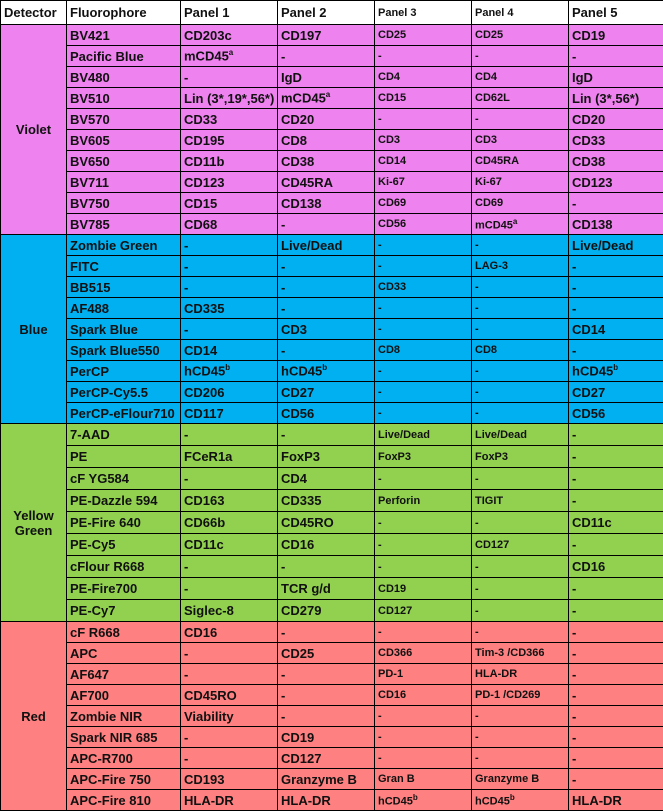  I want to click on table-row: PE FCeR1a FoxP3 FoxP3 FoxP3-, so click(331, 456).